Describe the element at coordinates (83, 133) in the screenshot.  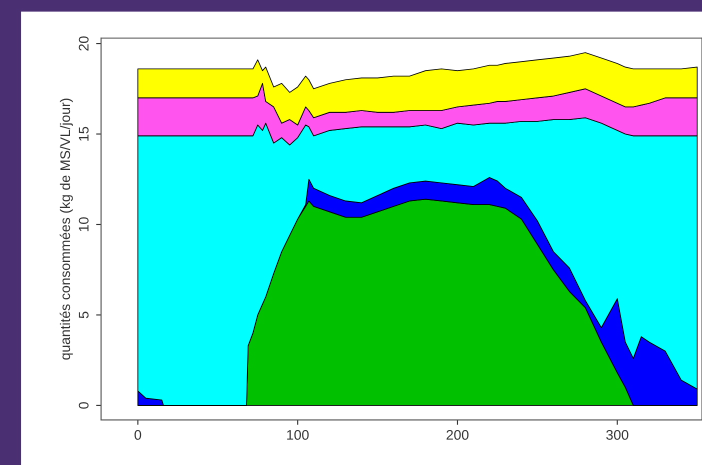
I see `y-tick-label: 15` at that location.